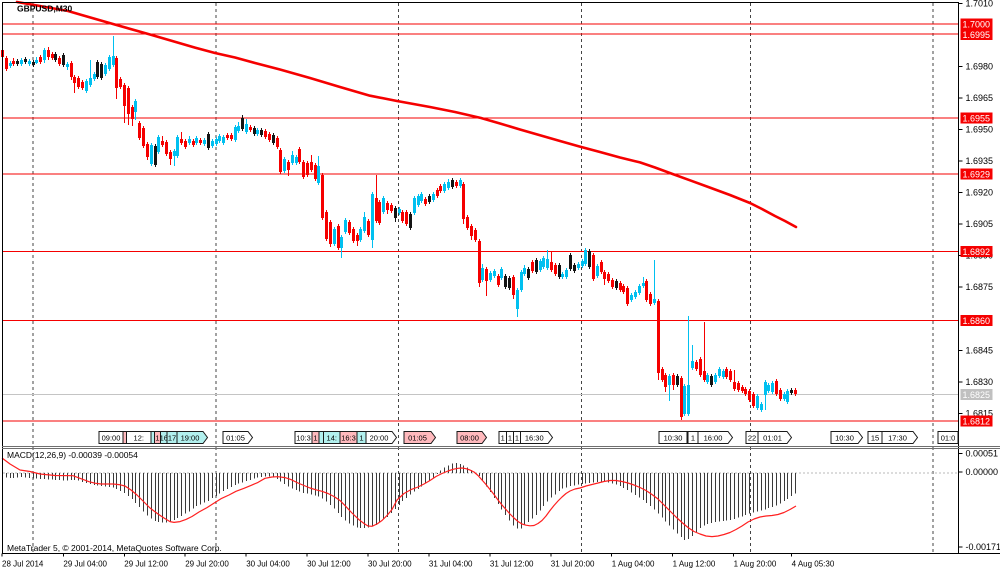 The width and height of the screenshot is (1000, 574). I want to click on svg-text: 1 Aug 20:00, so click(755, 564).